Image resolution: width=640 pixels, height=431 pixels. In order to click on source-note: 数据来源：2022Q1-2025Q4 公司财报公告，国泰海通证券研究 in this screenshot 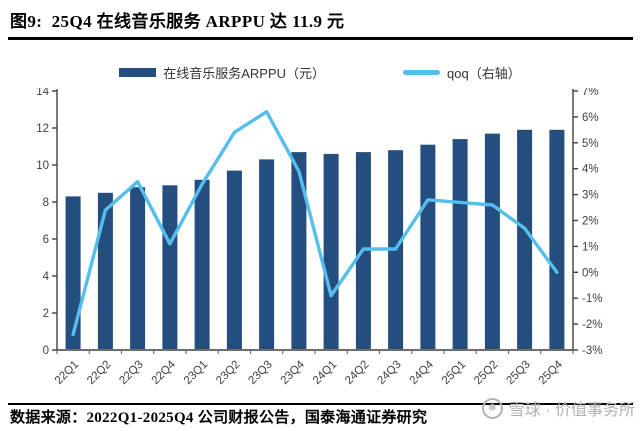, I will do `click(219, 418)`.